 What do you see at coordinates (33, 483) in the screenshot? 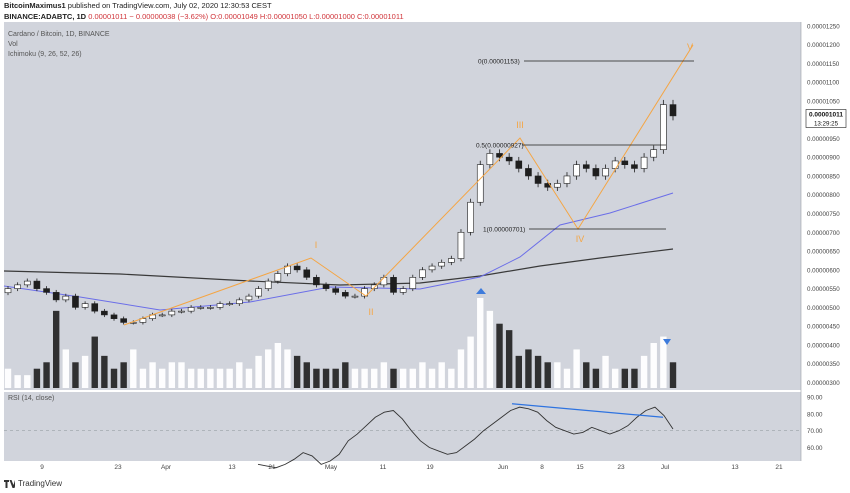
I see `tradingview-footer: TradingView` at bounding box center [33, 483].